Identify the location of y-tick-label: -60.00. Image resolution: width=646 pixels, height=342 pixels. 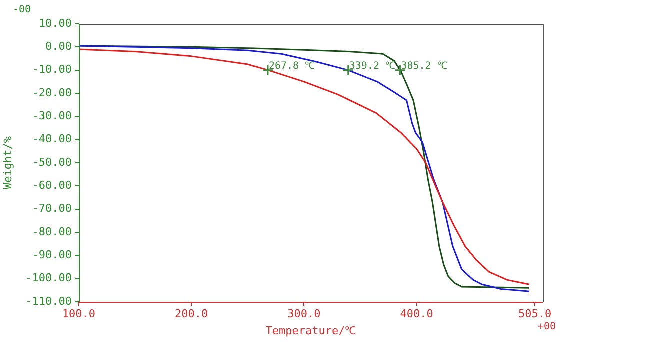
(52, 185).